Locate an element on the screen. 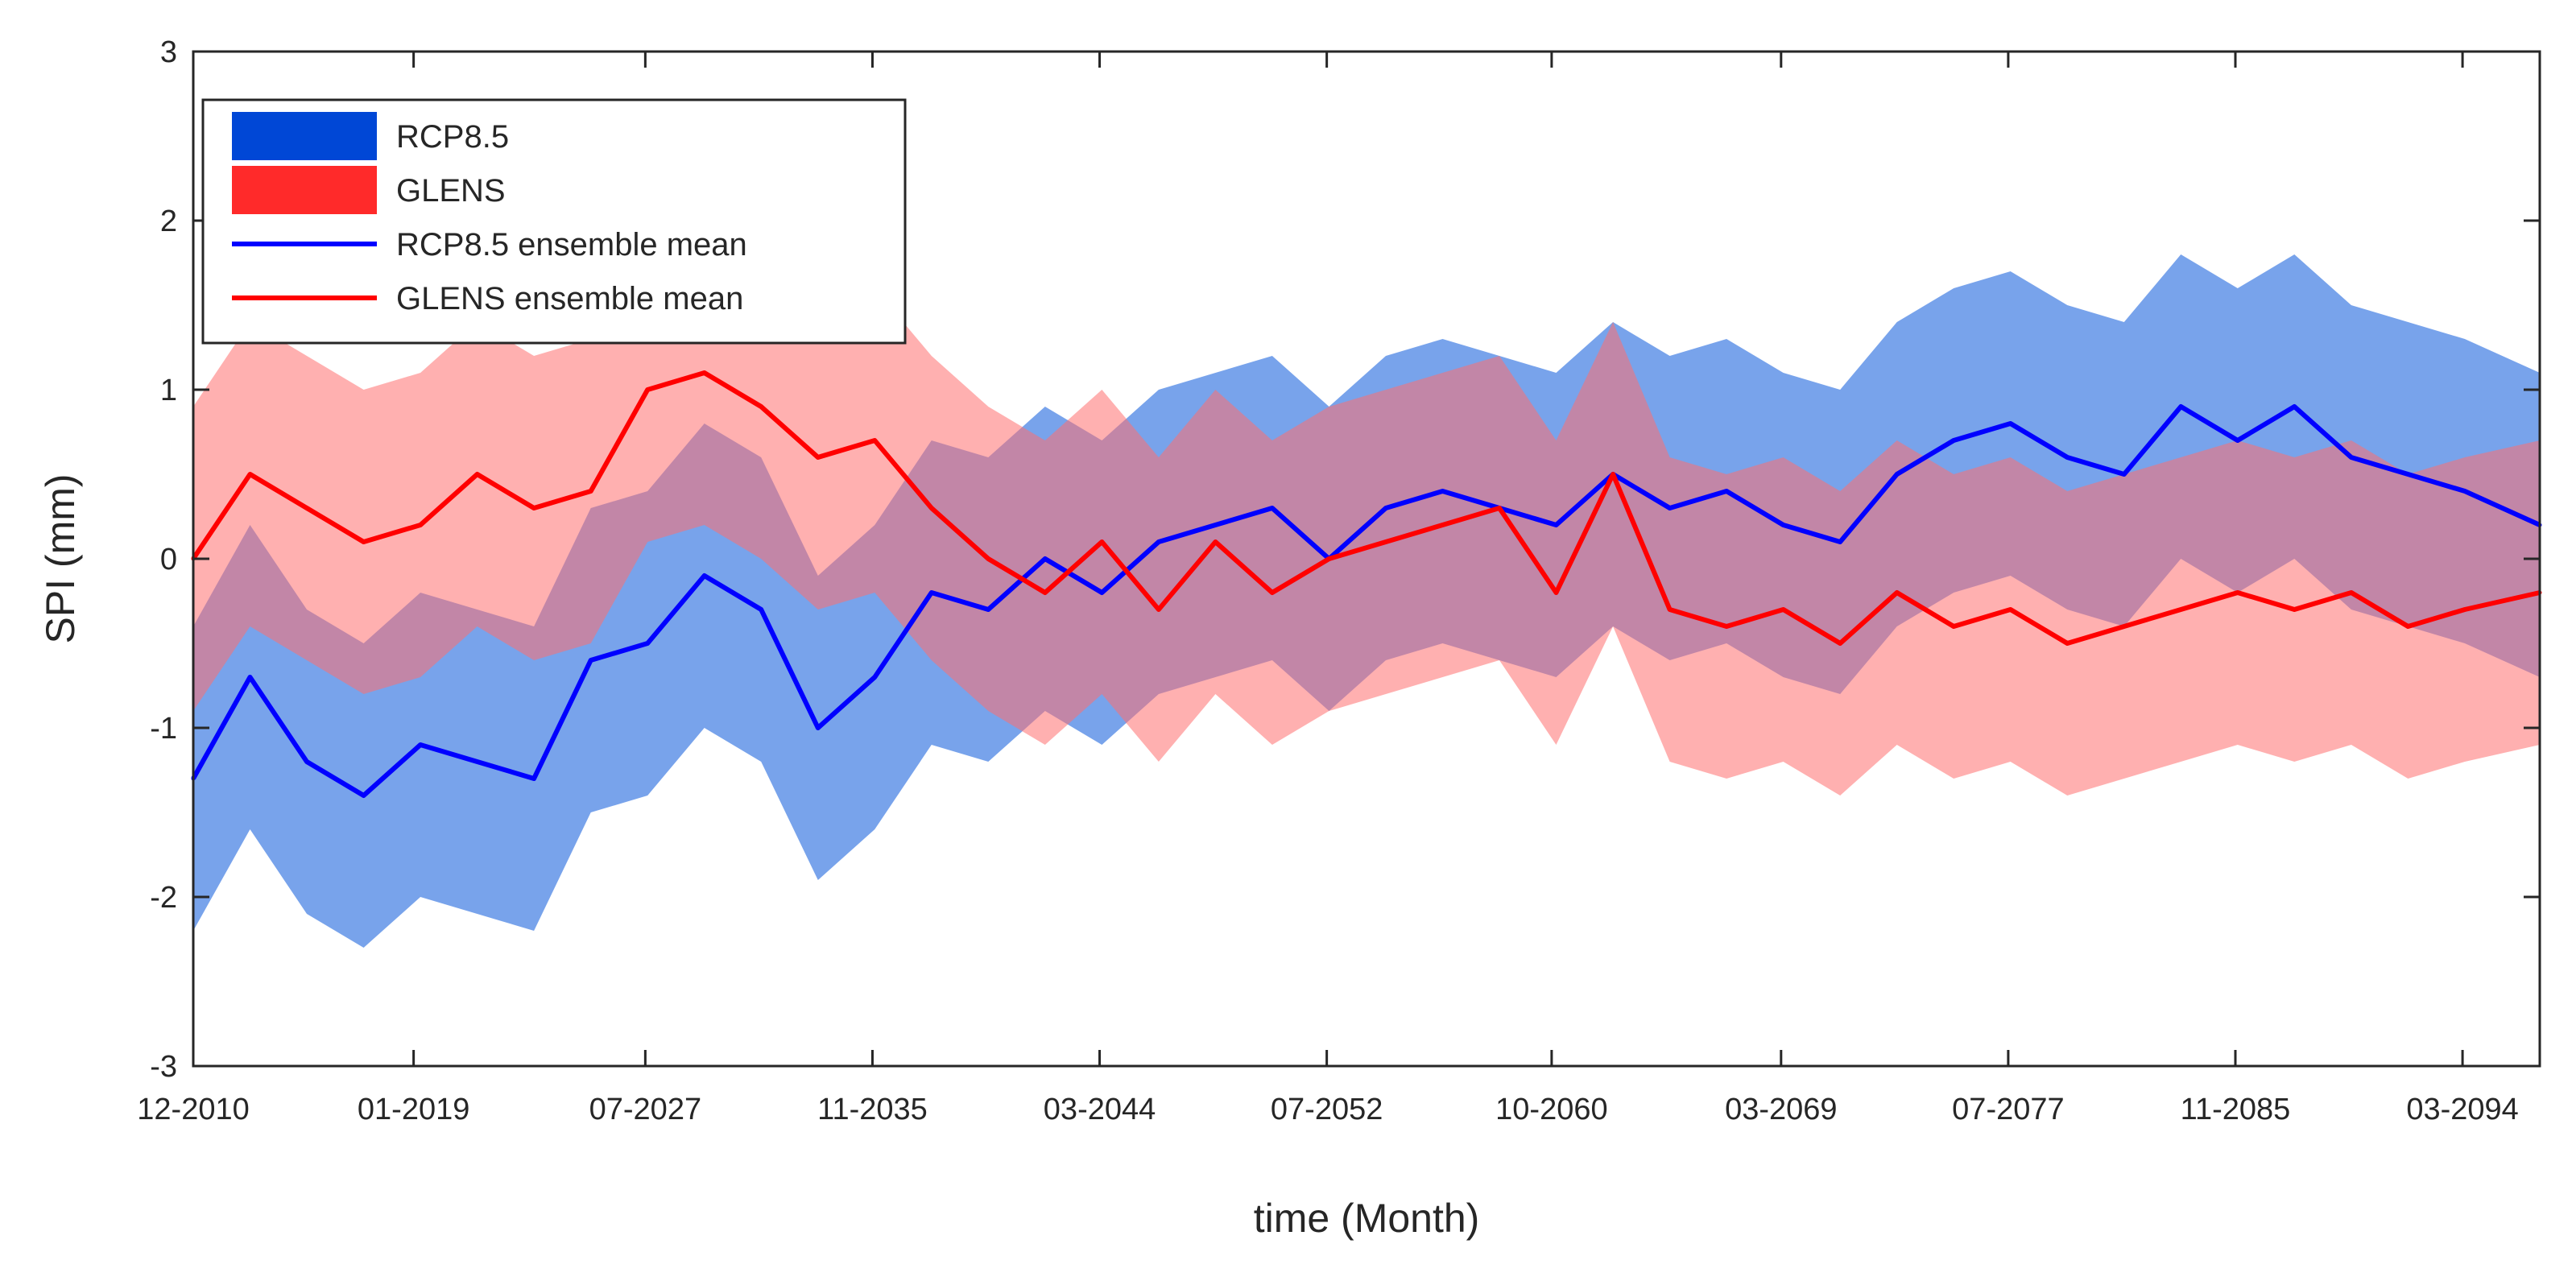  x-tick-label: 11-2035 is located at coordinates (872, 1109).